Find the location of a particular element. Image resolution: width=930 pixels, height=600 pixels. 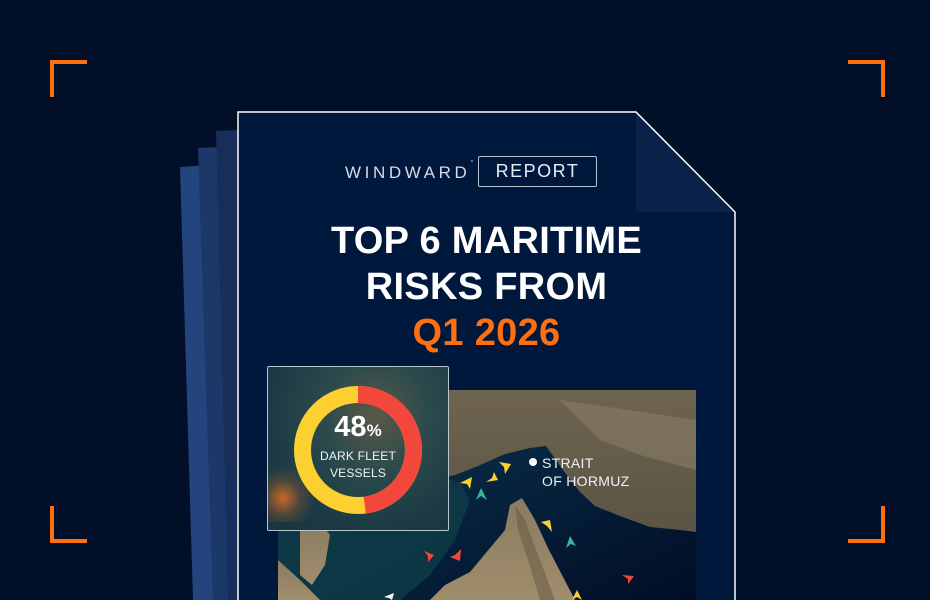

title-period: Q1 2026 is located at coordinates (486, 333).